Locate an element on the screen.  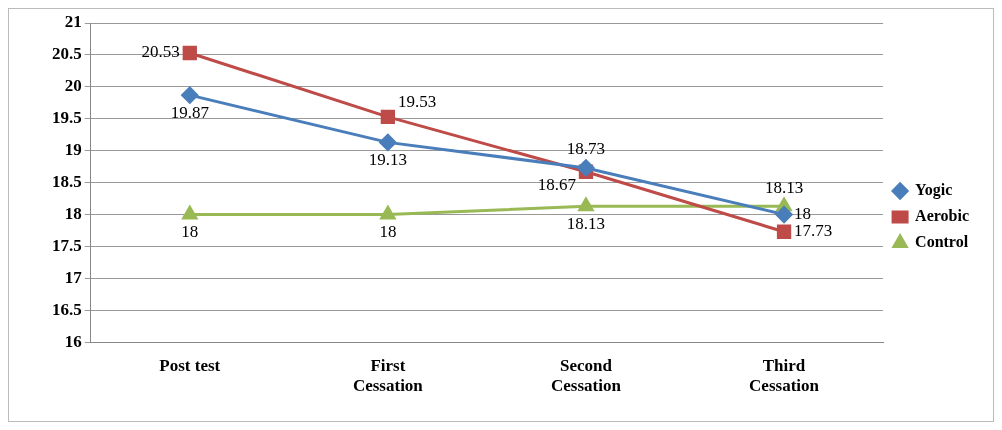
y-tick-label: 17.5 is located at coordinates (67, 245).